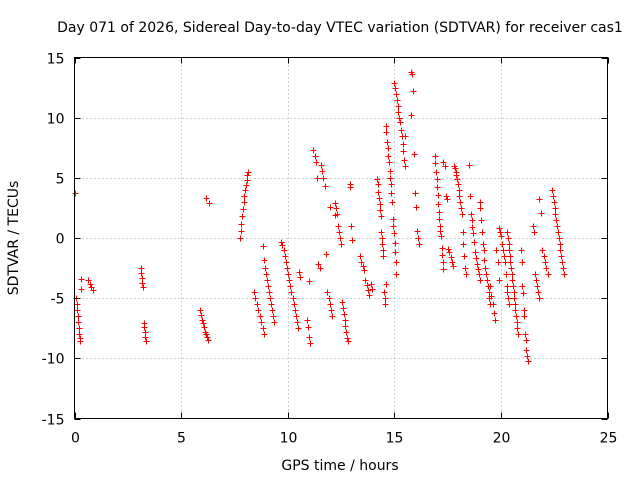 The image size is (640, 480). What do you see at coordinates (609, 439) in the screenshot?
I see `x-tick-label: 25` at bounding box center [609, 439].